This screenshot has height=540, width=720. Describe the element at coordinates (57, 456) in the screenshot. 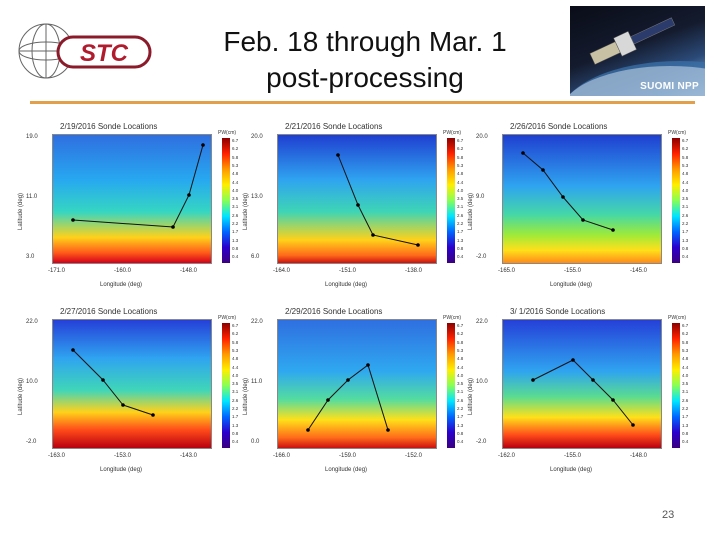

I see `x-tick-label: -163.0` at that location.